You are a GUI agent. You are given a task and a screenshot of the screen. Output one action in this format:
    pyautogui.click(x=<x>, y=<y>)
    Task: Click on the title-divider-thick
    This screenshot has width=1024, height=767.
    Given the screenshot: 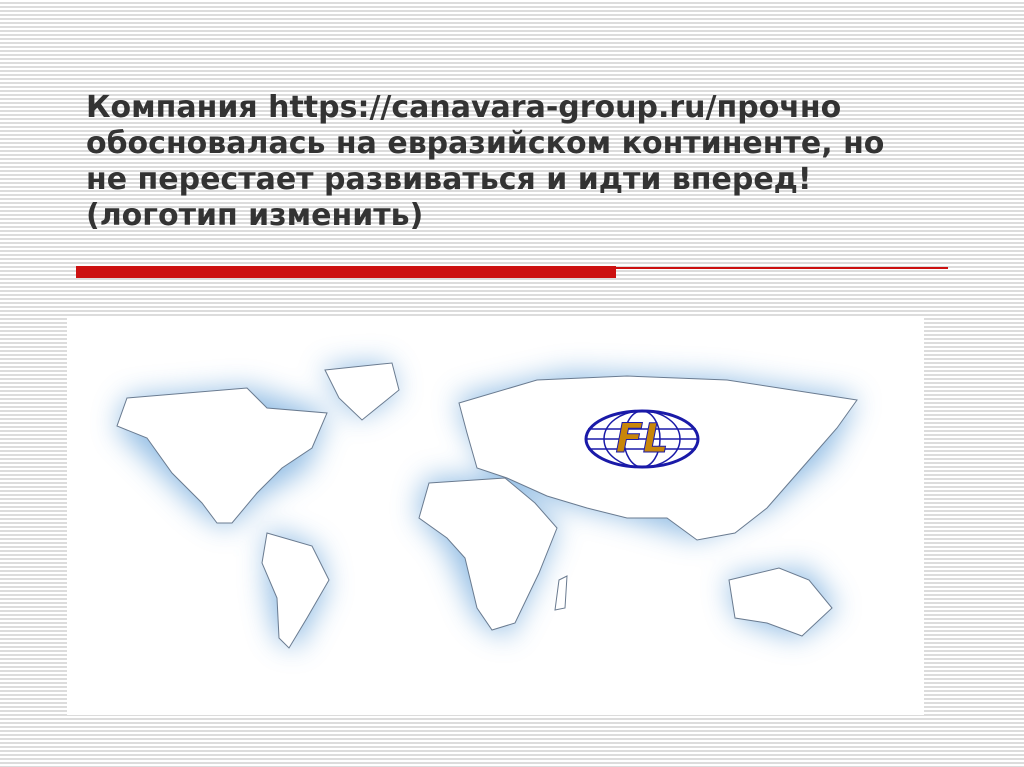 What is the action you would take?
    pyautogui.click(x=346, y=272)
    